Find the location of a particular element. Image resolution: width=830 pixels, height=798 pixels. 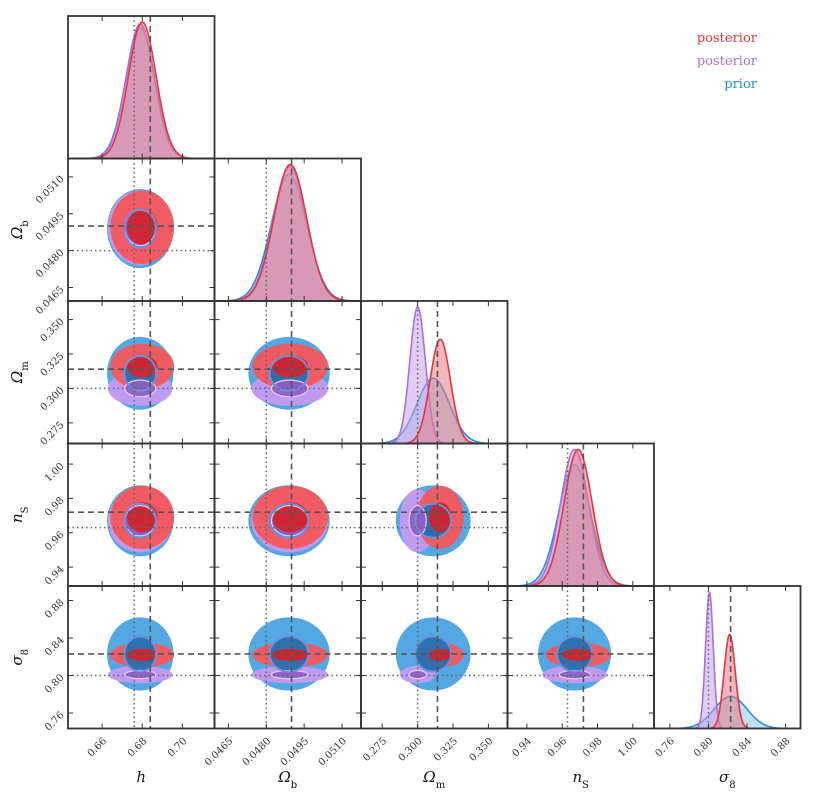

y-tick-label-ns: 0.94 is located at coordinates (55, 576).